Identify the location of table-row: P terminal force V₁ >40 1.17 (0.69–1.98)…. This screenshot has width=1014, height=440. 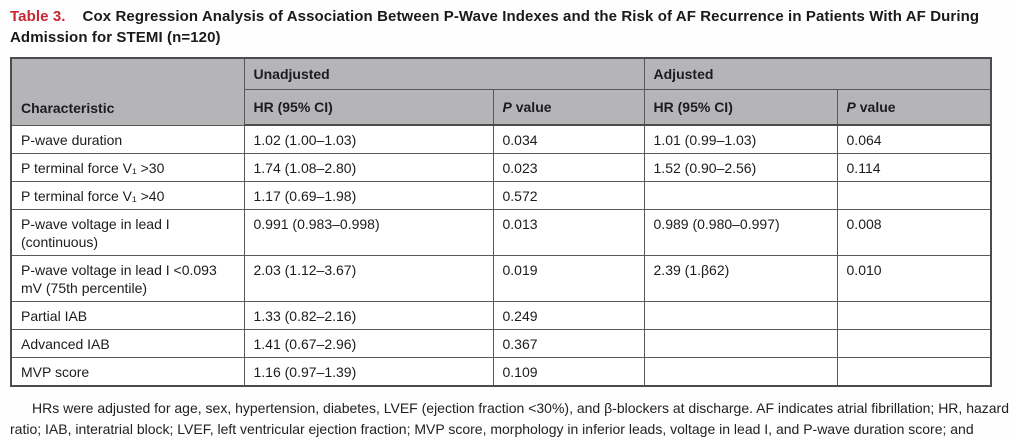
(501, 195).